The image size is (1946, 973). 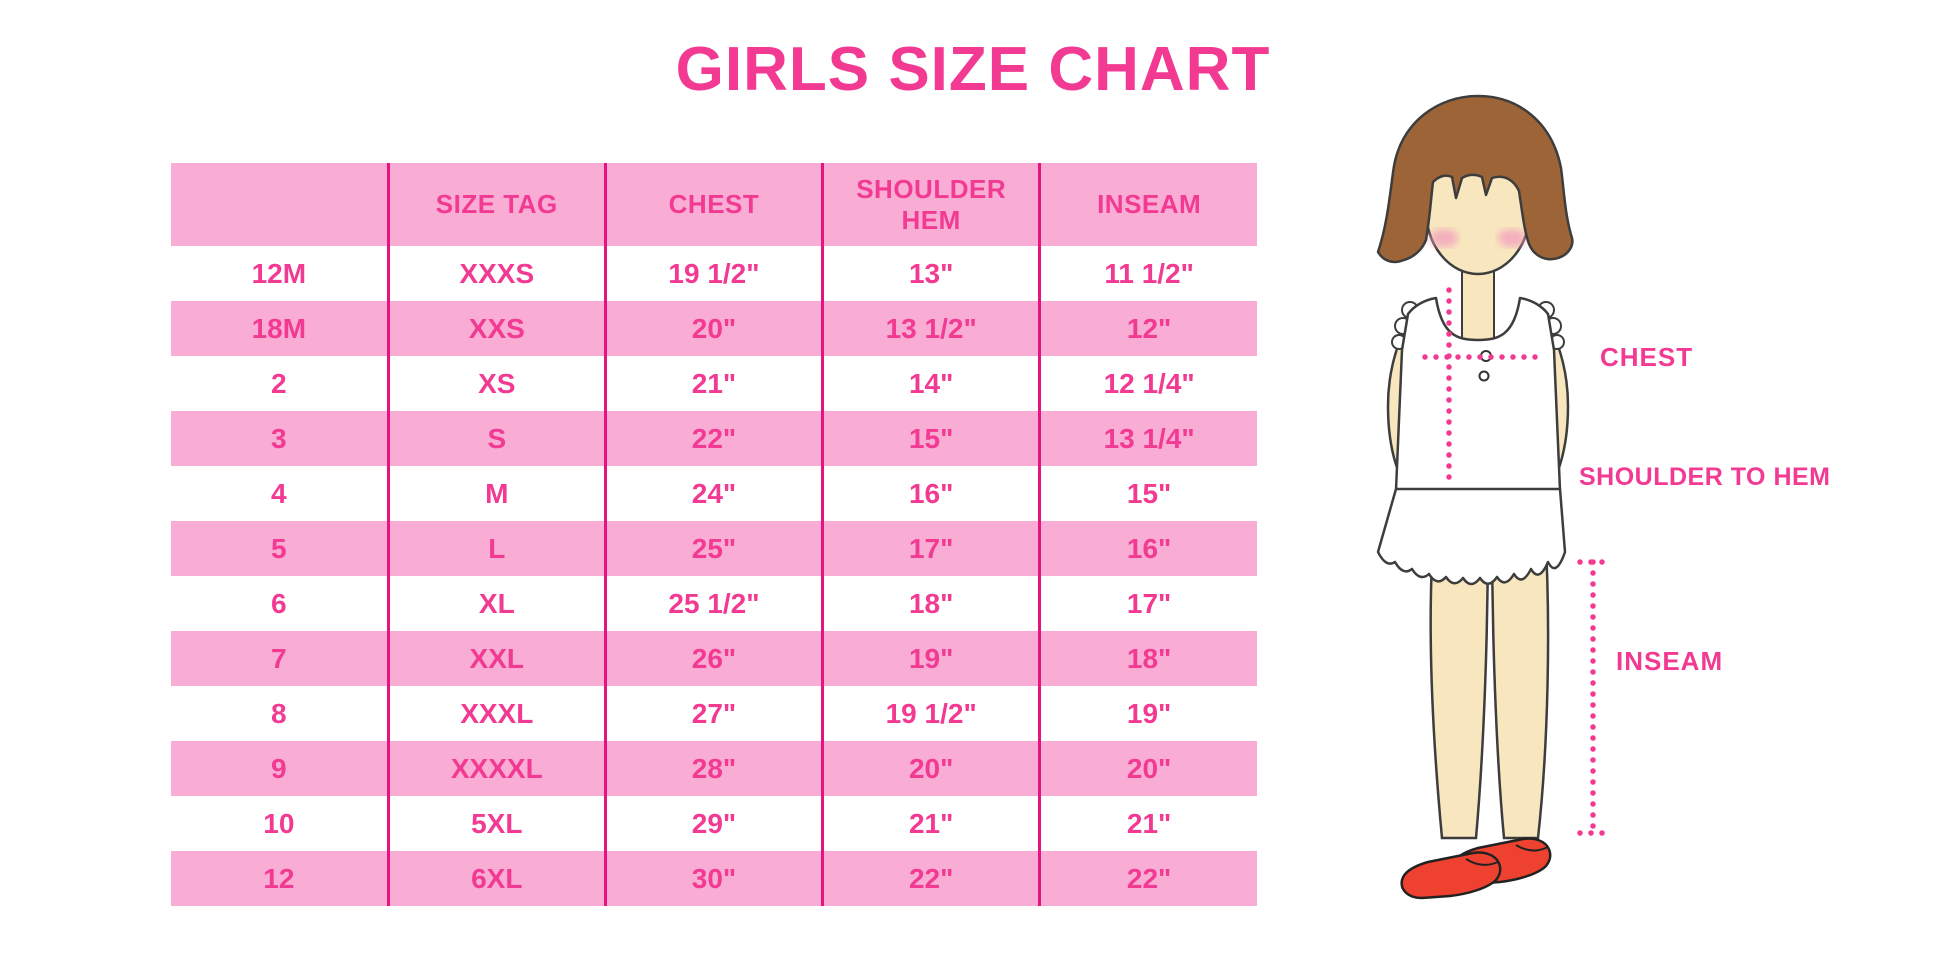 What do you see at coordinates (1647, 357) in the screenshot?
I see `chest-label: CHEST` at bounding box center [1647, 357].